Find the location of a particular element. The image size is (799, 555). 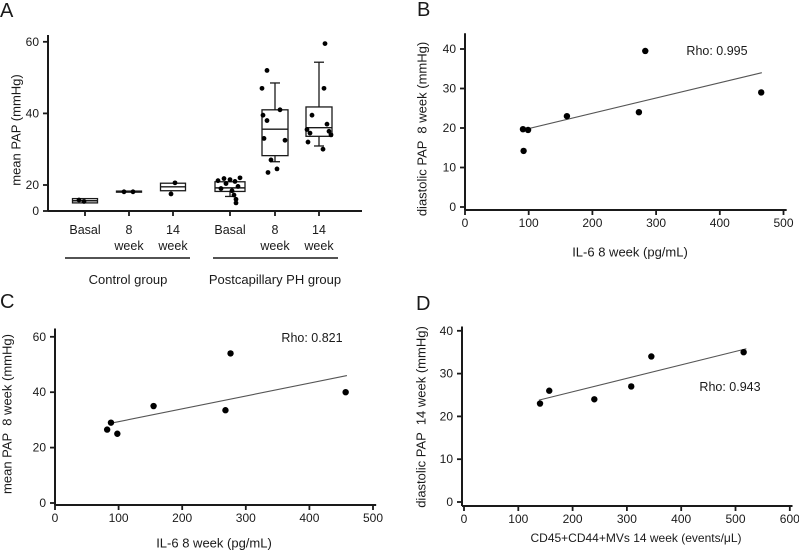

y-tick-label: 0 is located at coordinates (42, 503).